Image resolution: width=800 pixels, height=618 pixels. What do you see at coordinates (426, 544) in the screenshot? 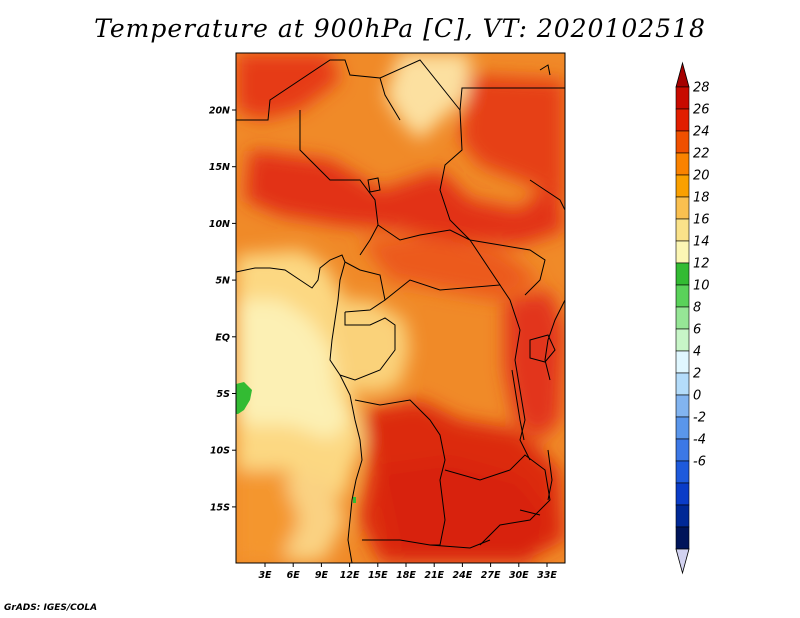
I see `border-namibia` at bounding box center [426, 544].